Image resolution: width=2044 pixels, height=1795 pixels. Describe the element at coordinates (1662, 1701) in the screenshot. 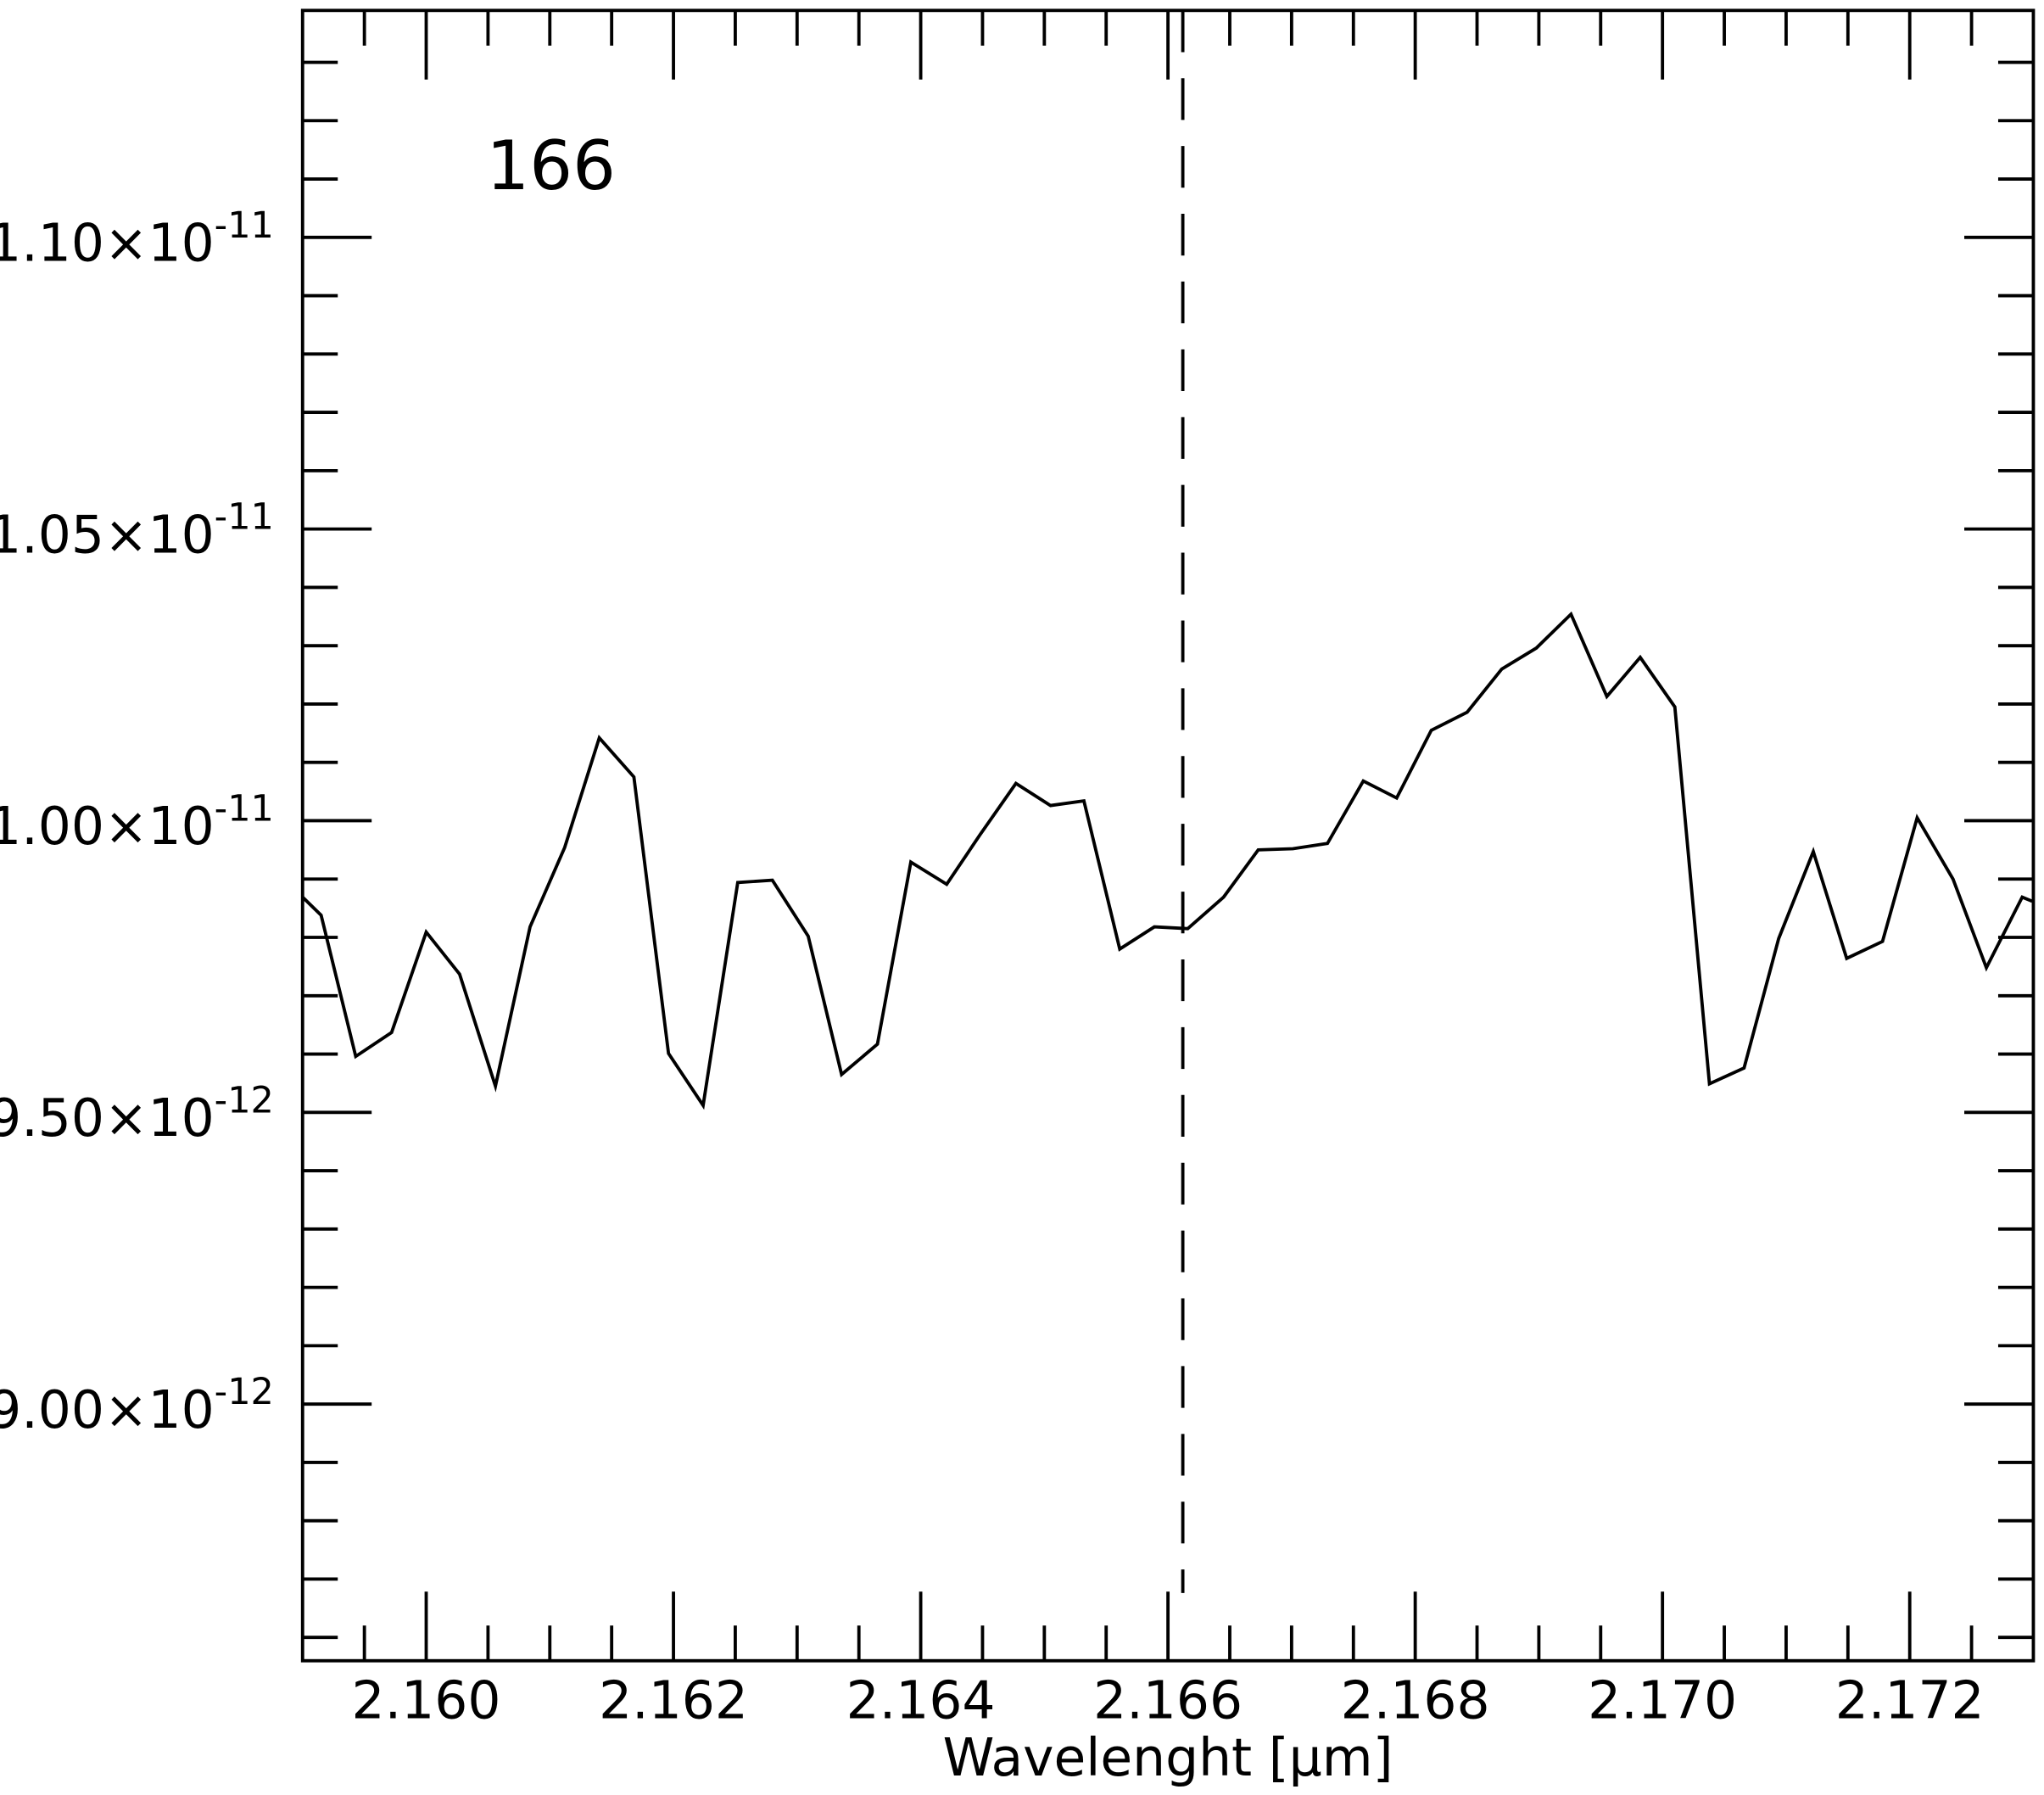

I see `x-tick-label: 2.170` at that location.